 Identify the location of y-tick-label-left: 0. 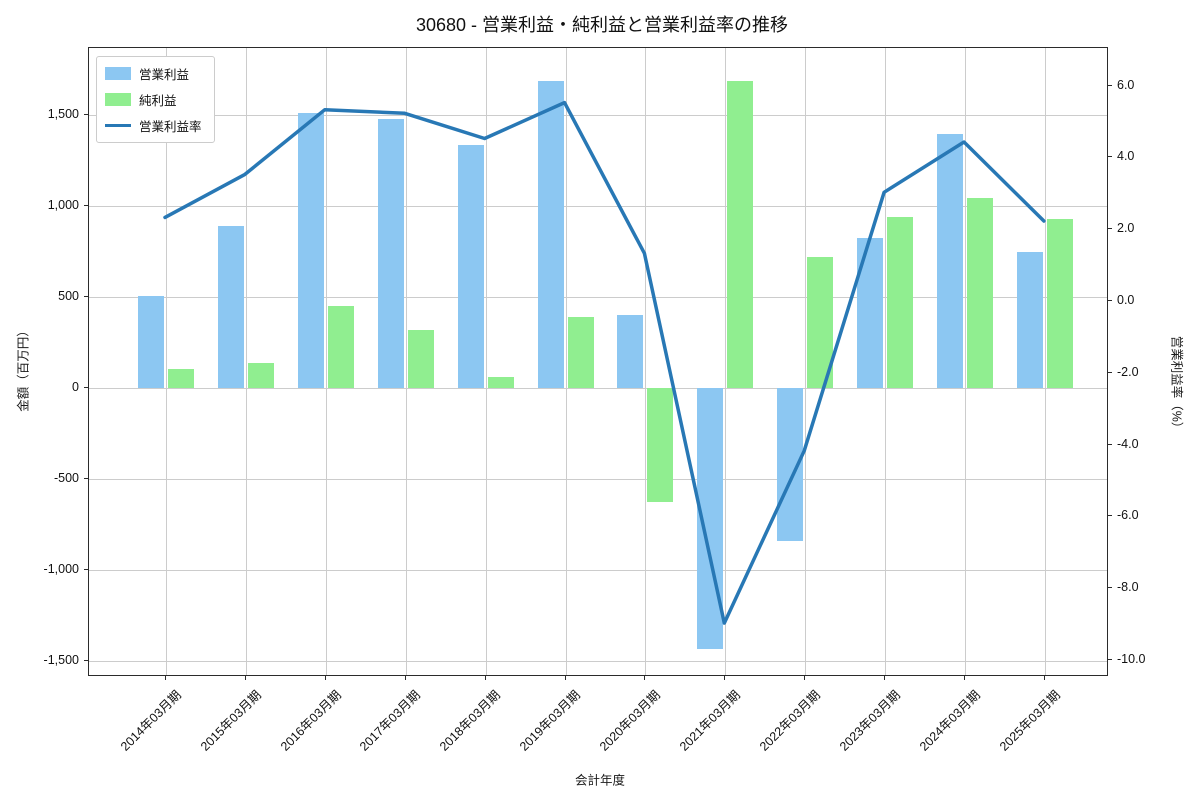
(75, 387).